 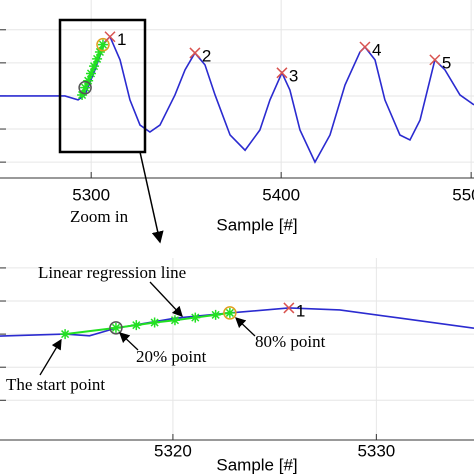 What do you see at coordinates (99, 216) in the screenshot?
I see `annotation: Zoom in` at bounding box center [99, 216].